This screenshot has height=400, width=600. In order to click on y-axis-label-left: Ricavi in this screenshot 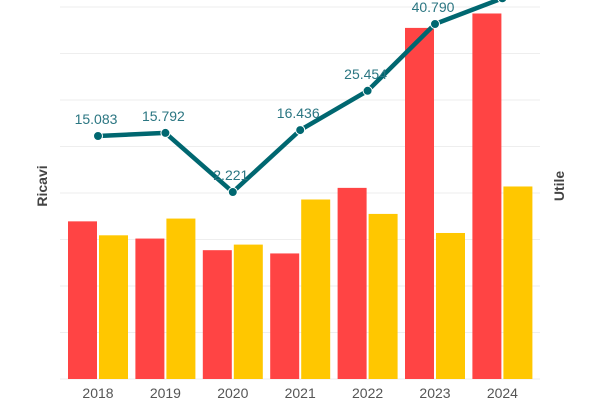, I will do `click(42, 185)`.